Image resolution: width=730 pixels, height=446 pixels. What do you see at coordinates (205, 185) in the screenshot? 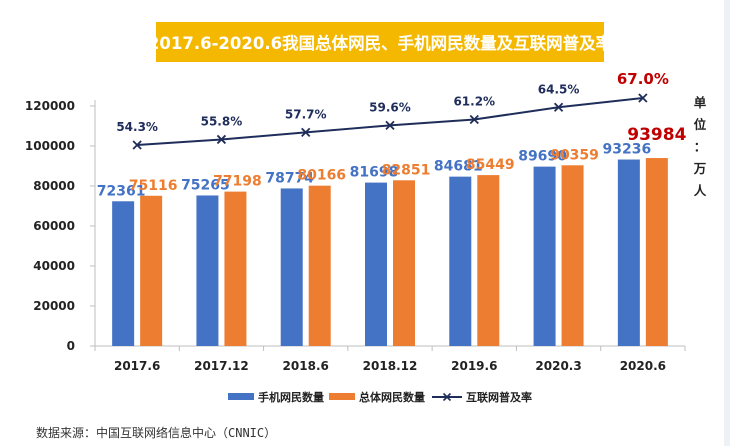
I see `value-label-mobile: 75265` at bounding box center [205, 185].